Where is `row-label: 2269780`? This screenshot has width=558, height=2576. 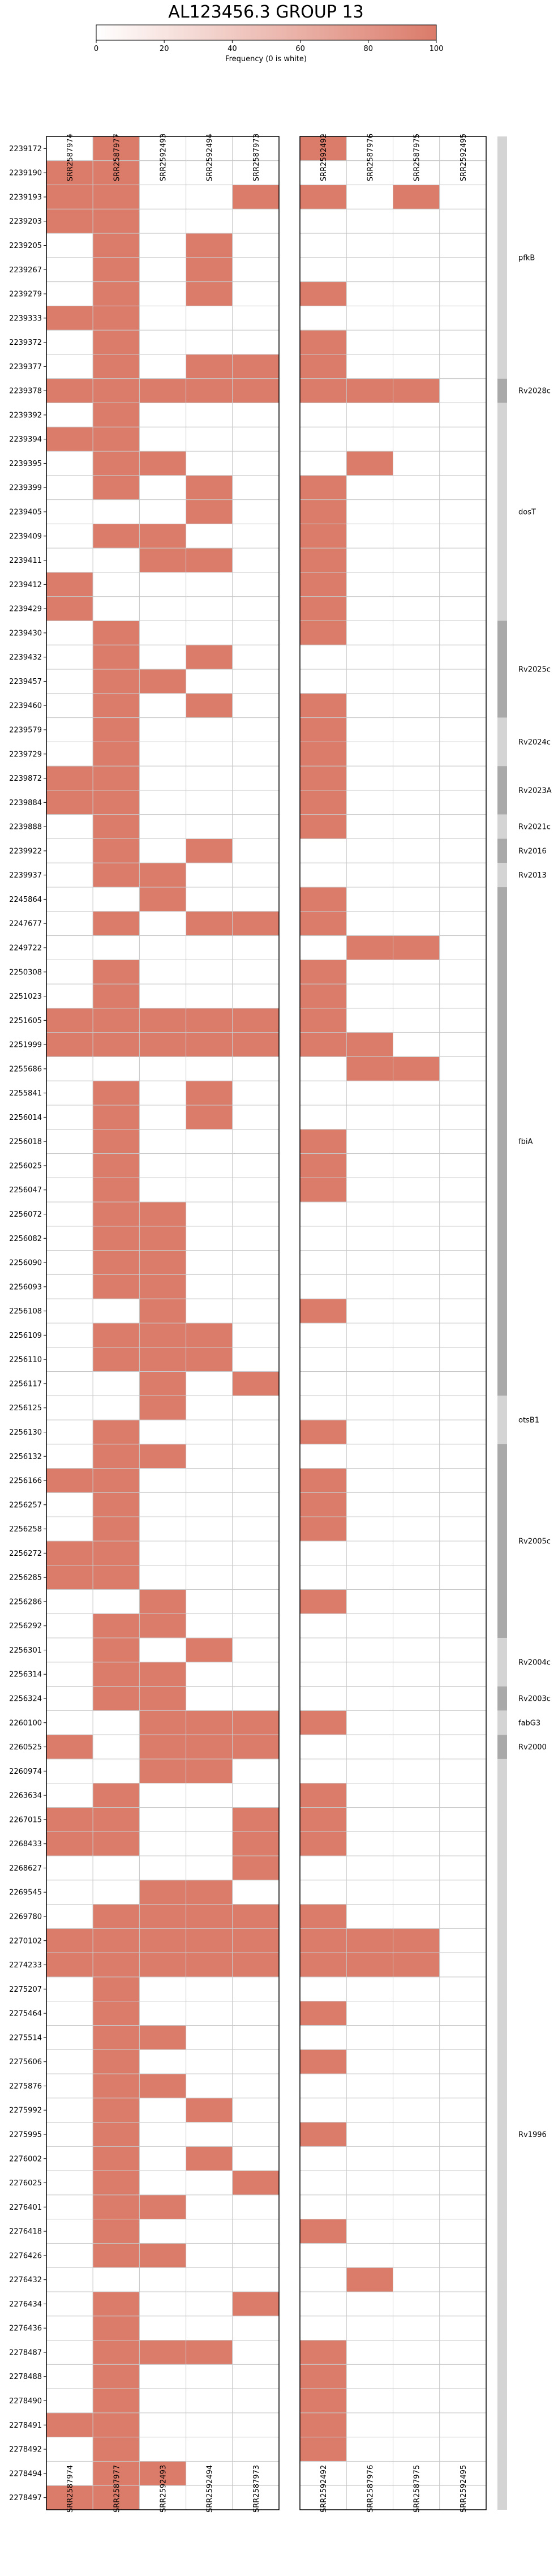
row-label: 2269780 is located at coordinates (25, 1917).